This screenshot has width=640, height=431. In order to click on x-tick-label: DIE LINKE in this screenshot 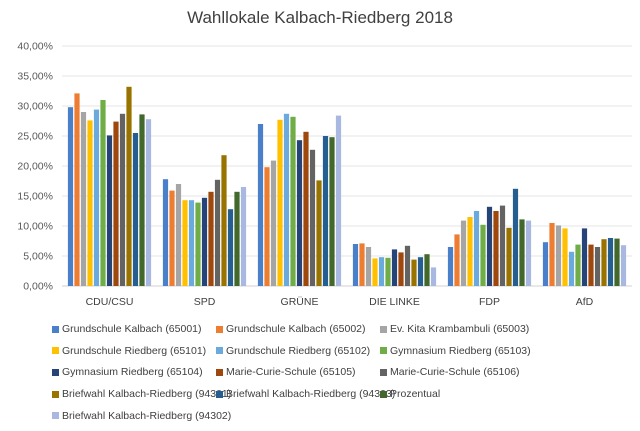, I will do `click(394, 302)`.